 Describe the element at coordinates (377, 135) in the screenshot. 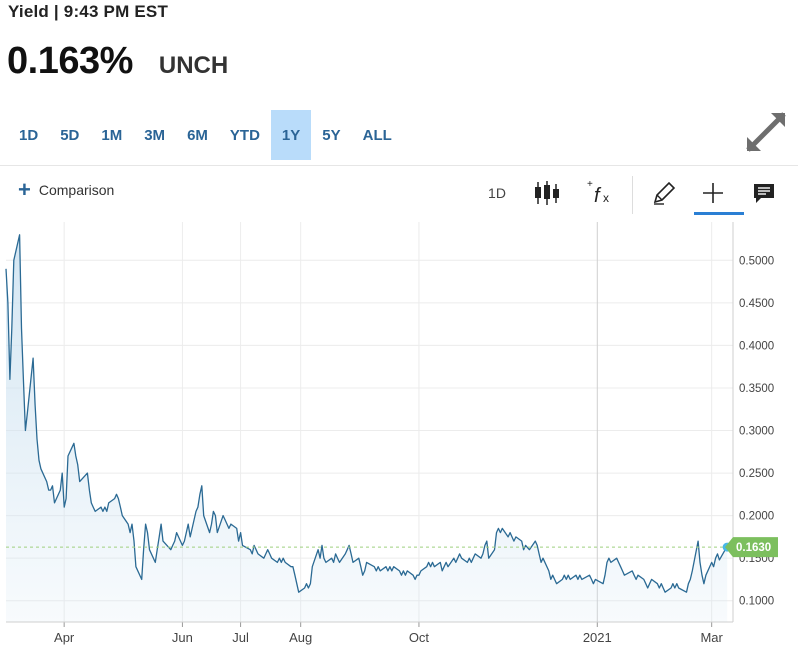

I see `range-all-button: ALL` at that location.